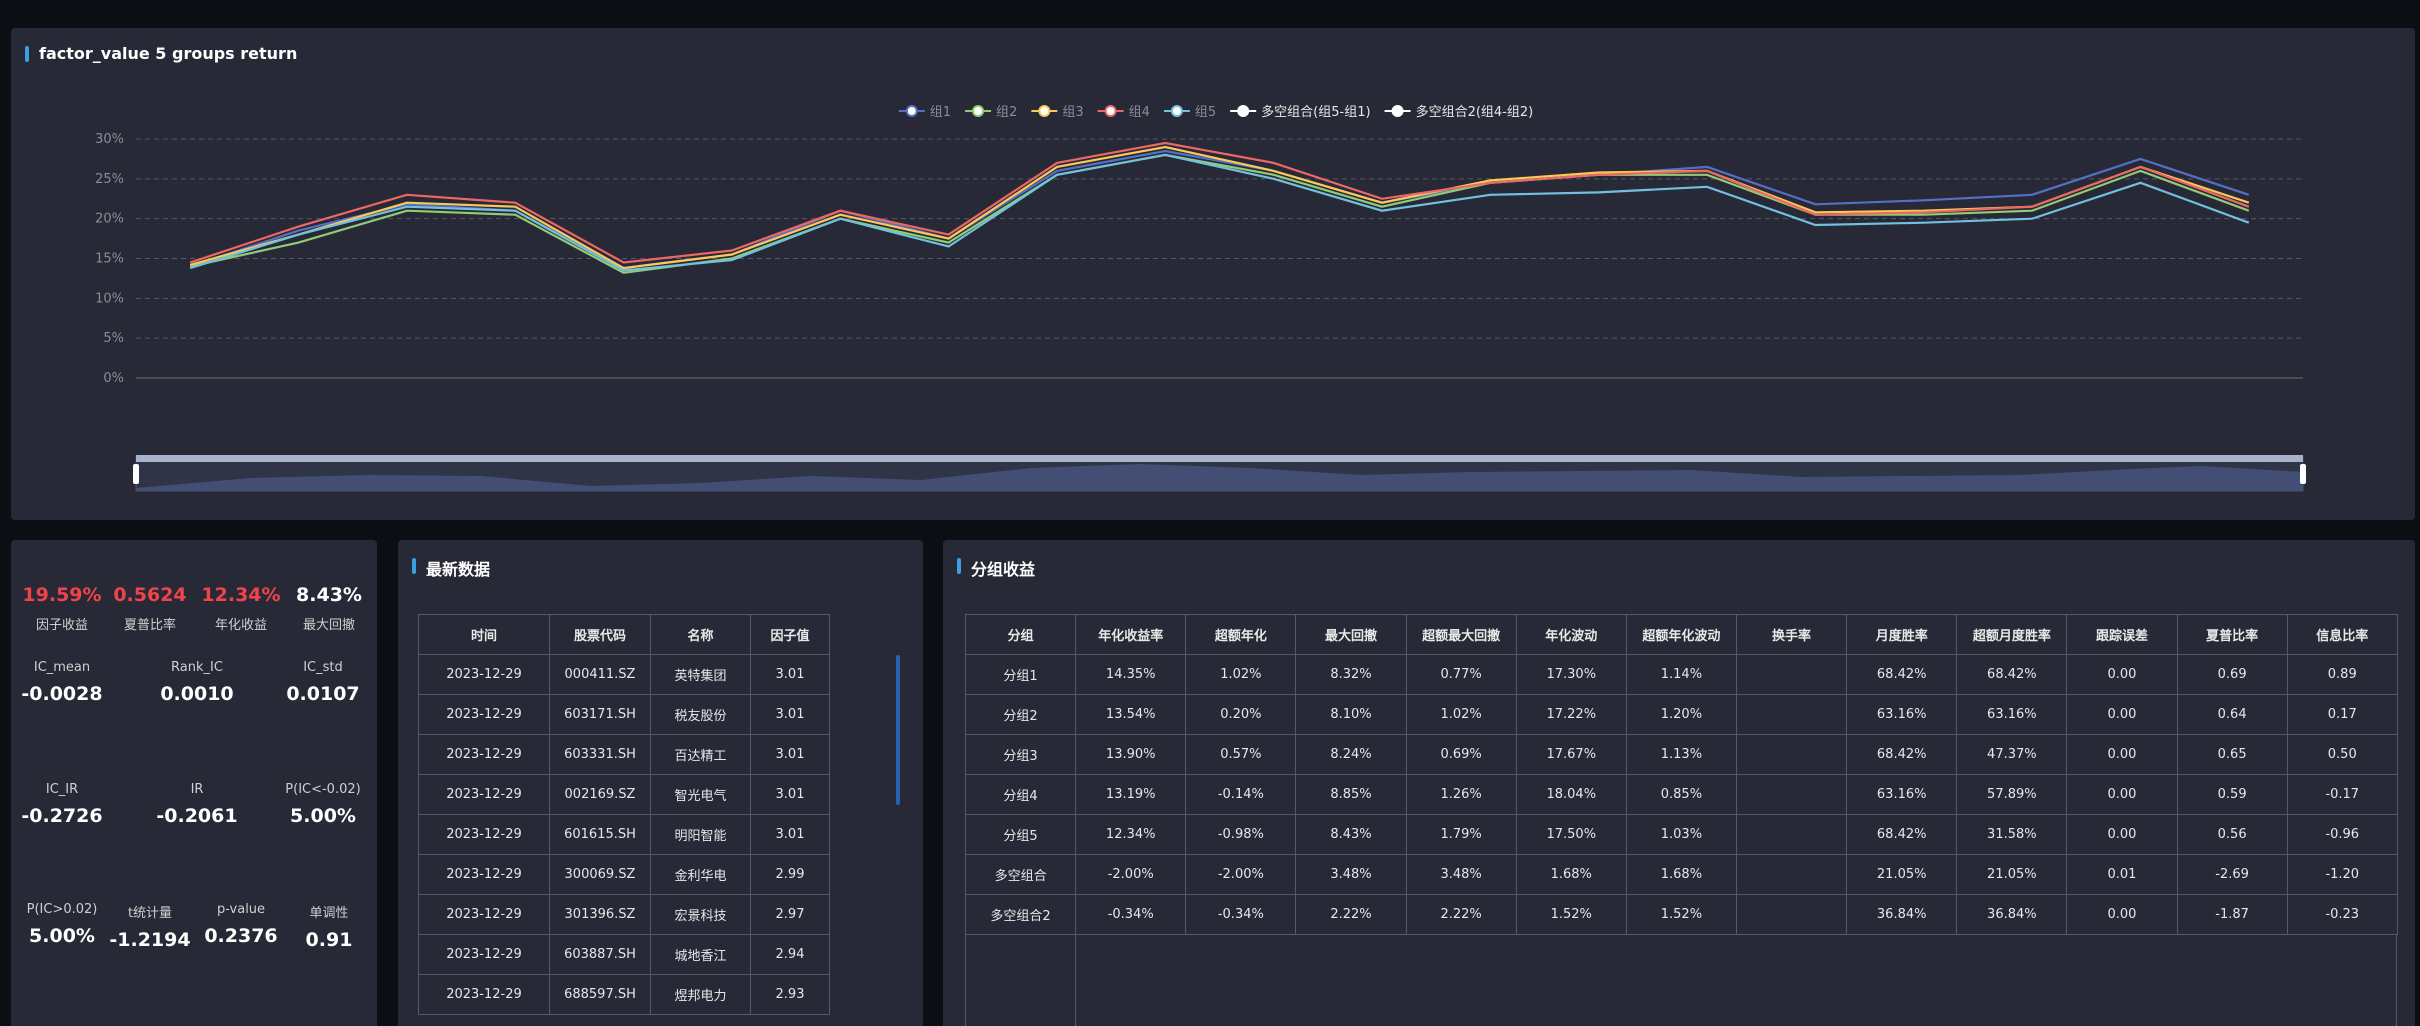 The width and height of the screenshot is (2420, 1026). Describe the element at coordinates (1131, 834) in the screenshot. I see `cell: 12.34%` at that location.